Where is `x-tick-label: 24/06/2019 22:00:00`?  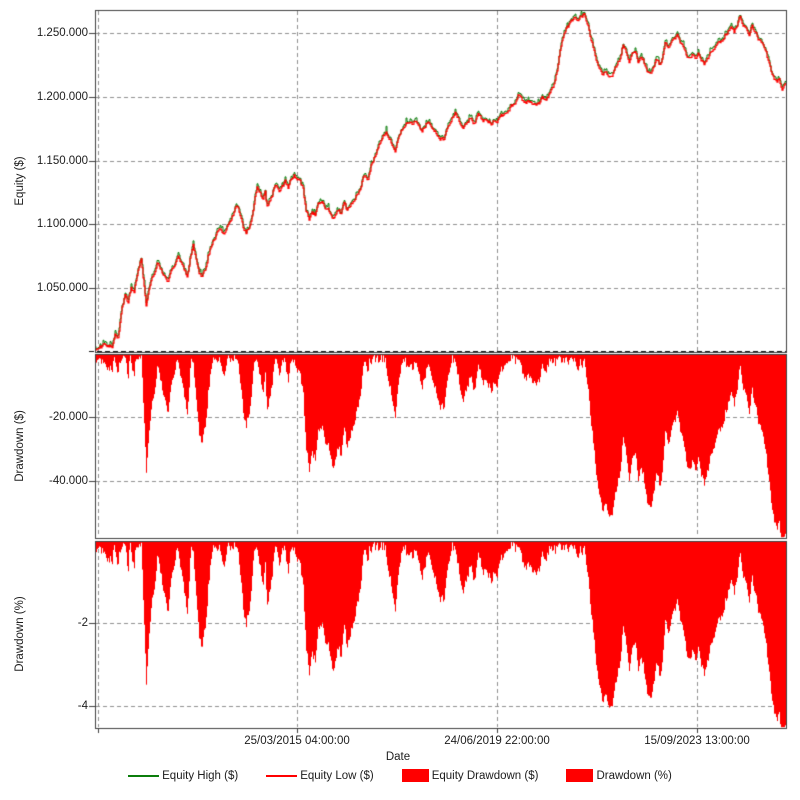
x-tick-label: 24/06/2019 22:00:00 is located at coordinates (497, 741).